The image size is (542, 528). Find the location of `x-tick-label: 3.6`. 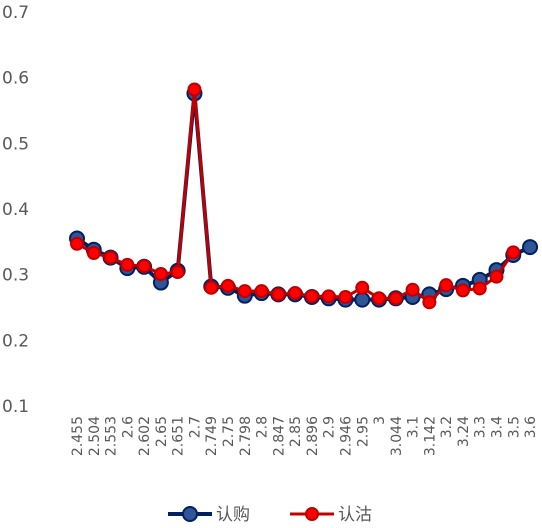

x-tick-label: 3.6 is located at coordinates (531, 427).